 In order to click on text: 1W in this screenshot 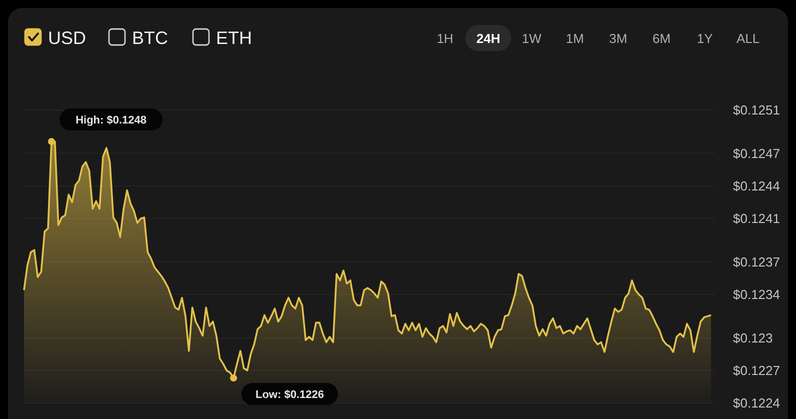, I will do `click(532, 38)`.